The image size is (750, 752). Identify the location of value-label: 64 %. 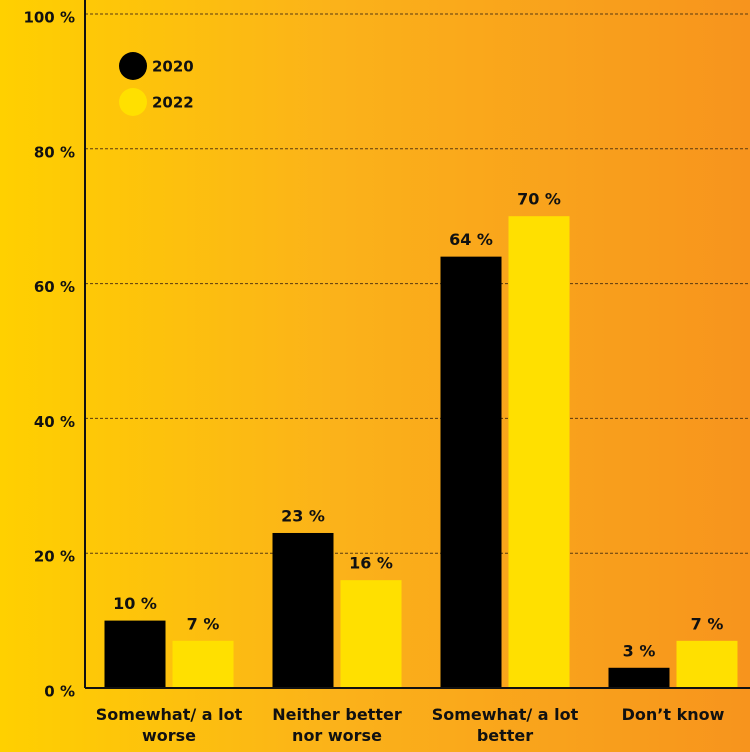
(471, 239).